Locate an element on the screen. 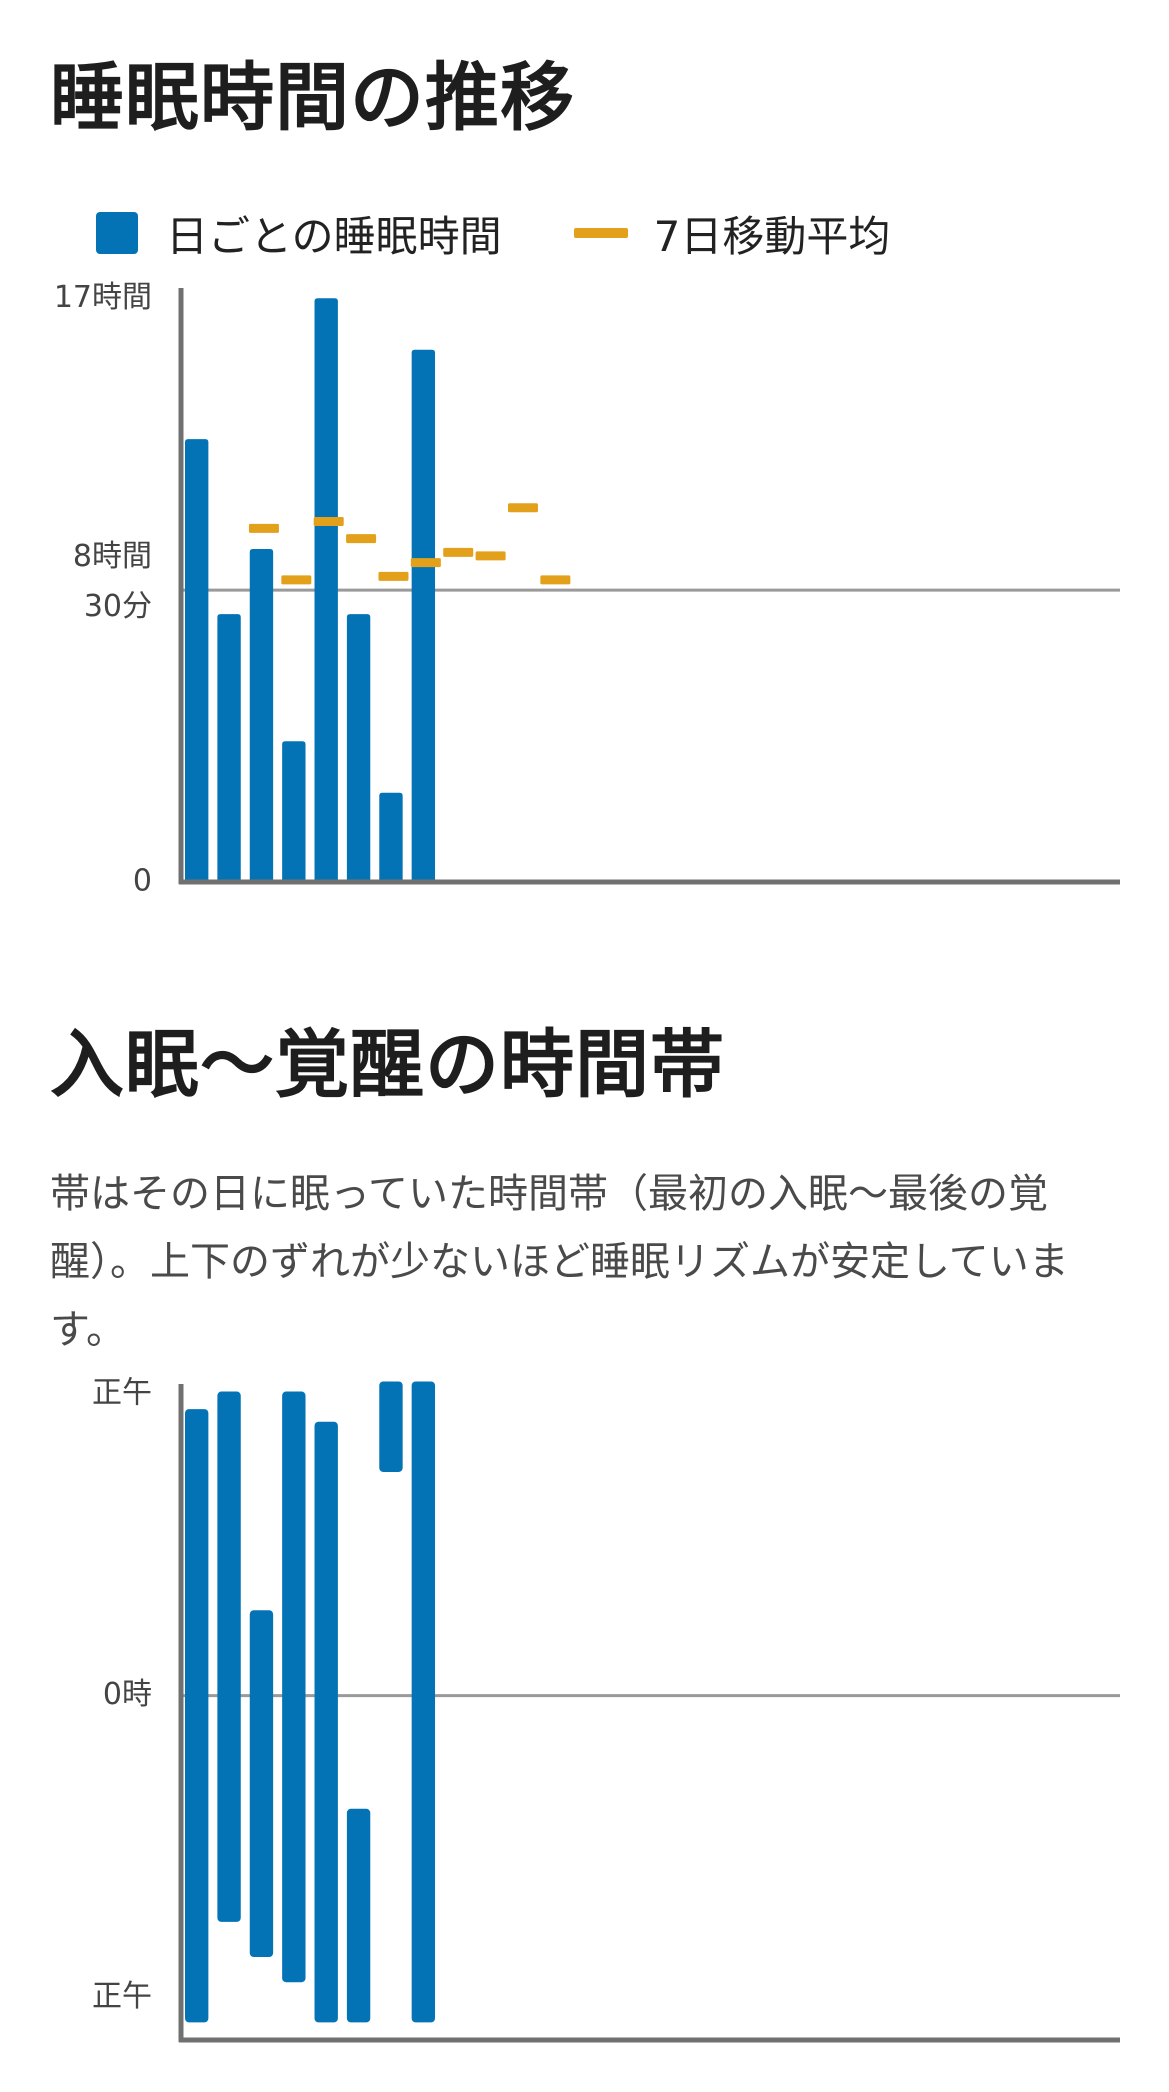  y-tick-label-0: 0 is located at coordinates (142, 881).